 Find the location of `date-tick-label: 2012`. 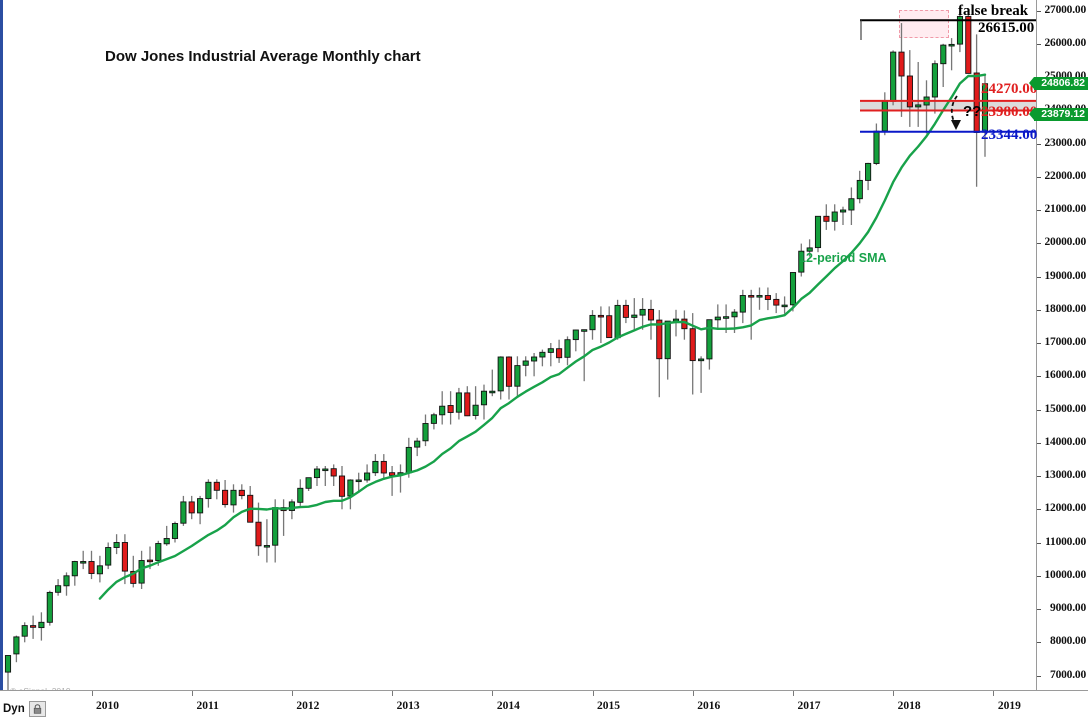

date-tick-label: 2012 is located at coordinates (308, 706).